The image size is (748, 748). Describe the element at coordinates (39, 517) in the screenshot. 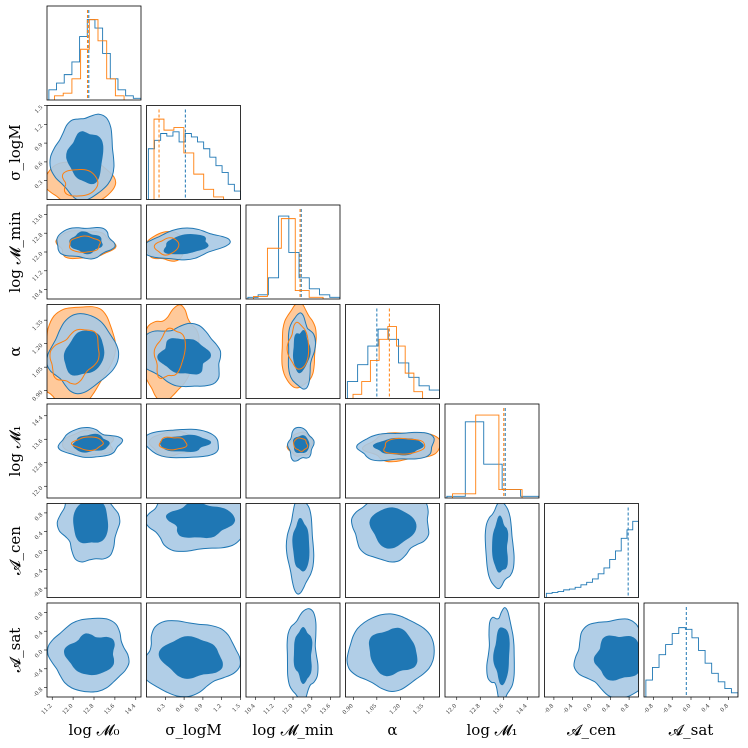

I see `ytick-label-5-4: 0.8` at that location.